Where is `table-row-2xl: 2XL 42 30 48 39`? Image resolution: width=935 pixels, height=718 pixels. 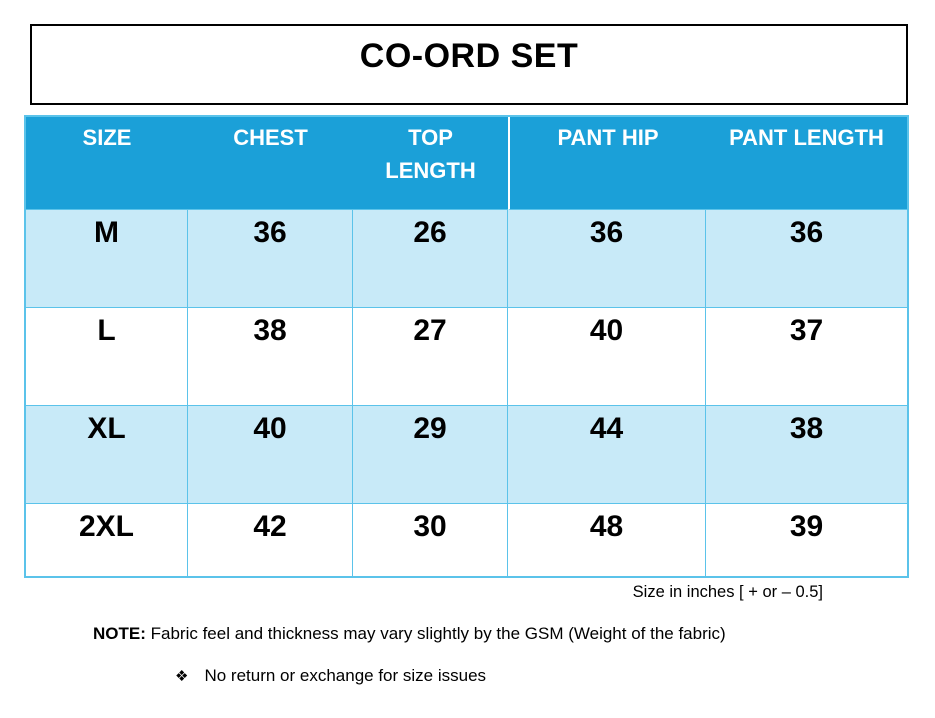
table-row-2xl: 2XL 42 30 48 39 is located at coordinates (466, 540).